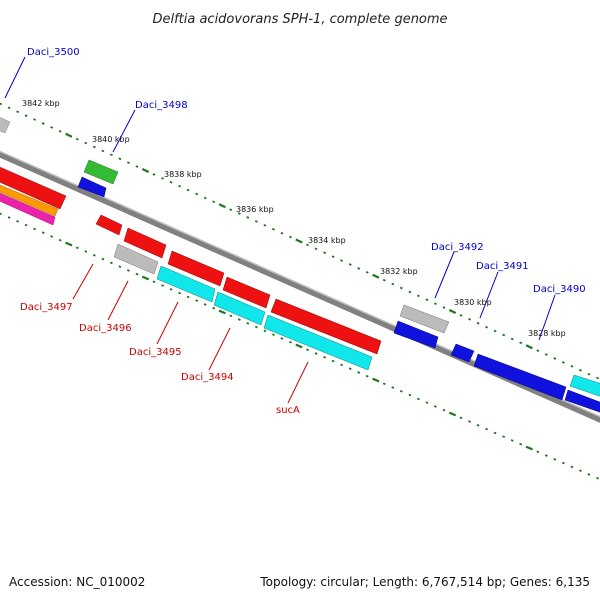 This screenshot has width=600, height=600. Describe the element at coordinates (318, 342) in the screenshot. I see `gene-sucA` at that location.